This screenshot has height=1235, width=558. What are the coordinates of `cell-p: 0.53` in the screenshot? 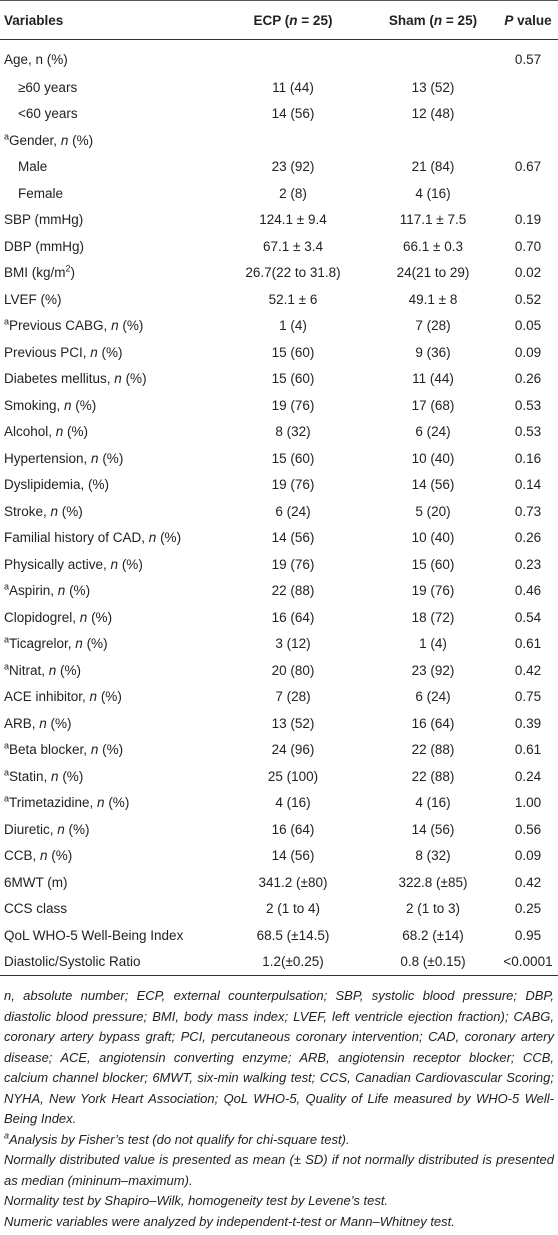 It's located at (528, 405).